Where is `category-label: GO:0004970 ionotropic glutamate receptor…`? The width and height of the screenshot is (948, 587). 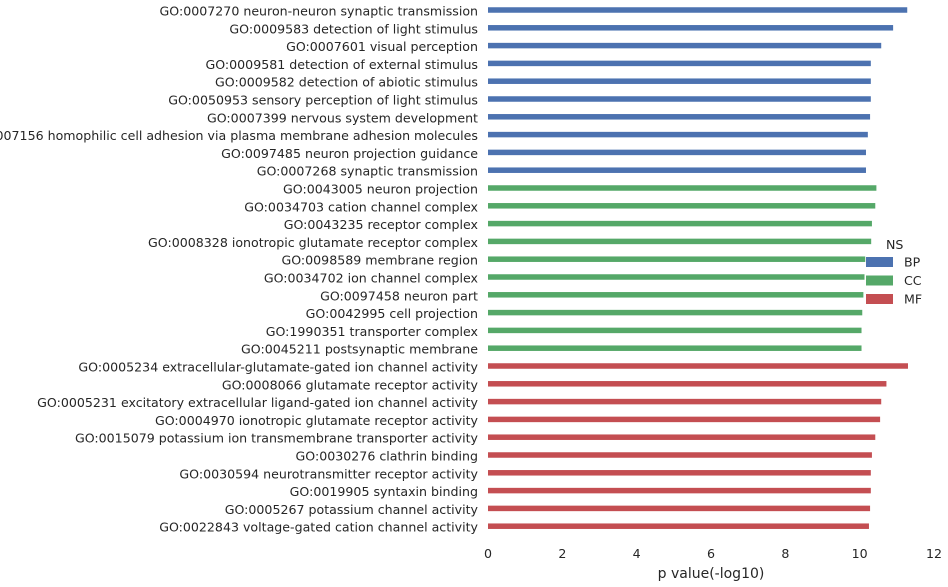 category-label: GO:0004970 ionotropic glutamate receptor… is located at coordinates (317, 420).